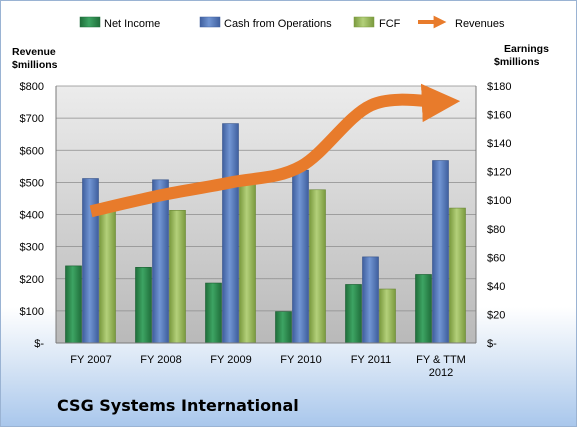 This screenshot has width=577, height=427. Describe the element at coordinates (32, 119) in the screenshot. I see `left-tick-label: $700` at that location.